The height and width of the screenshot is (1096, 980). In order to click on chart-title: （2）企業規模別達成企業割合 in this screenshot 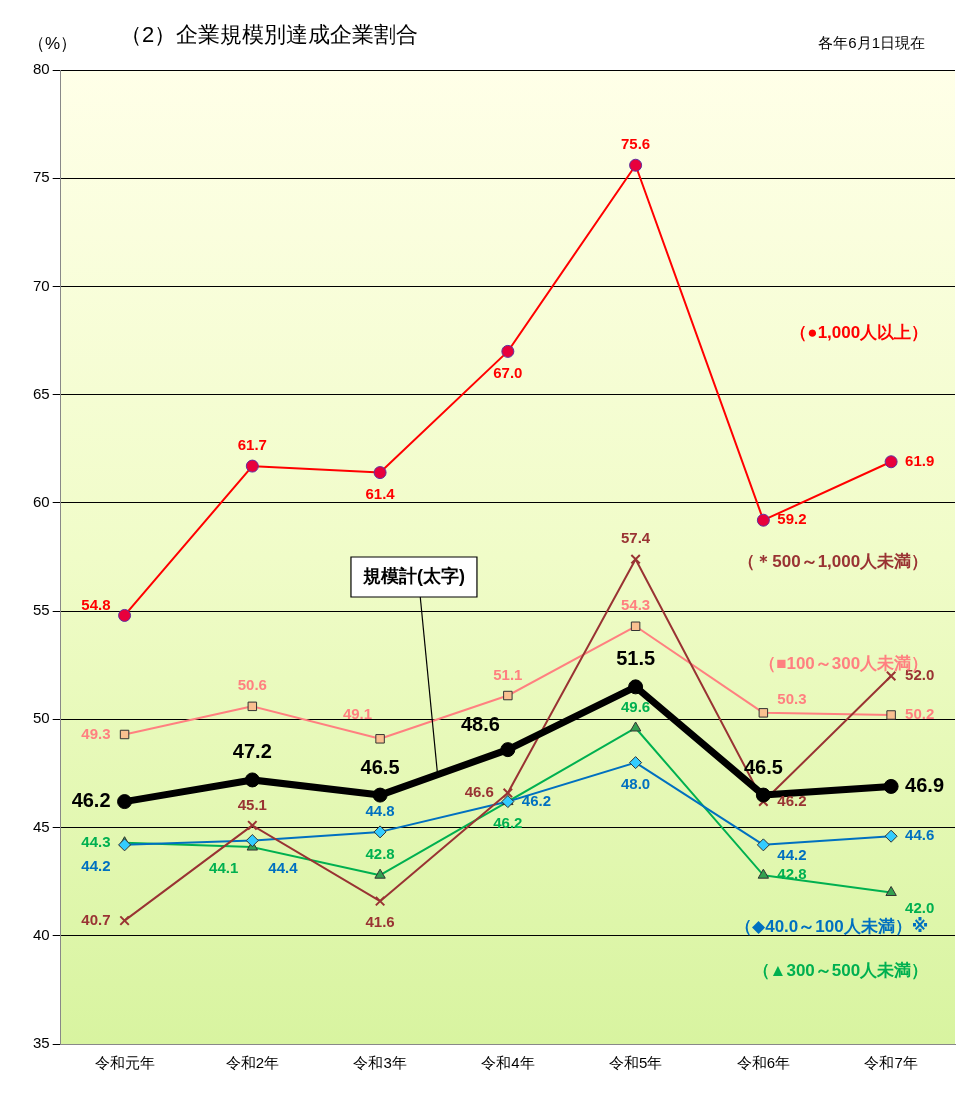, I will do `click(269, 35)`.